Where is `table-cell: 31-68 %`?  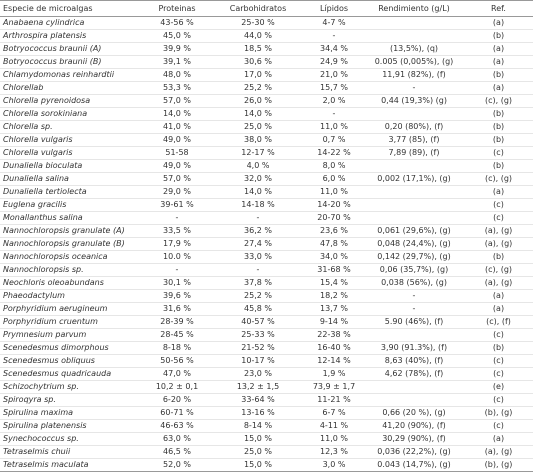
table-cell: 31-68 % is located at coordinates (334, 270).